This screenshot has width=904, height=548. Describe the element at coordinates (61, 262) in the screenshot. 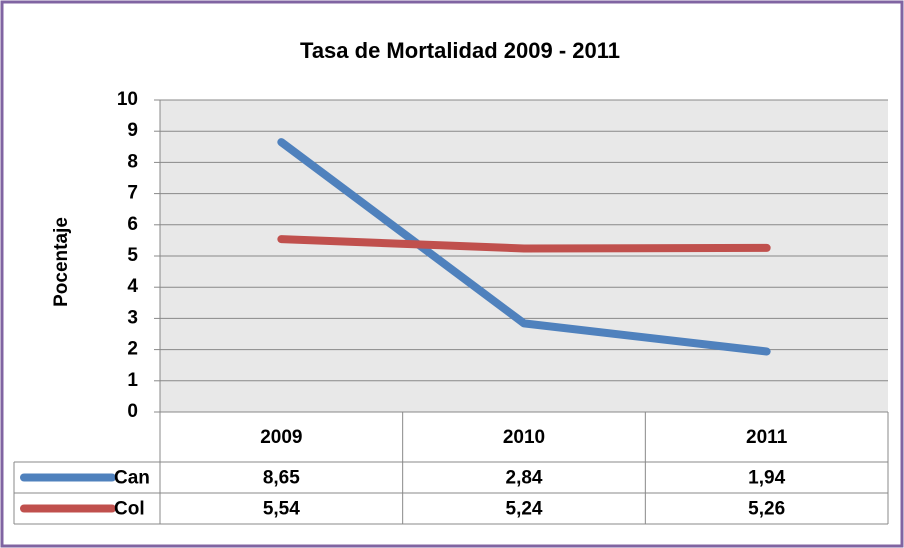

I see `y-axis-label: Pocentaje` at that location.